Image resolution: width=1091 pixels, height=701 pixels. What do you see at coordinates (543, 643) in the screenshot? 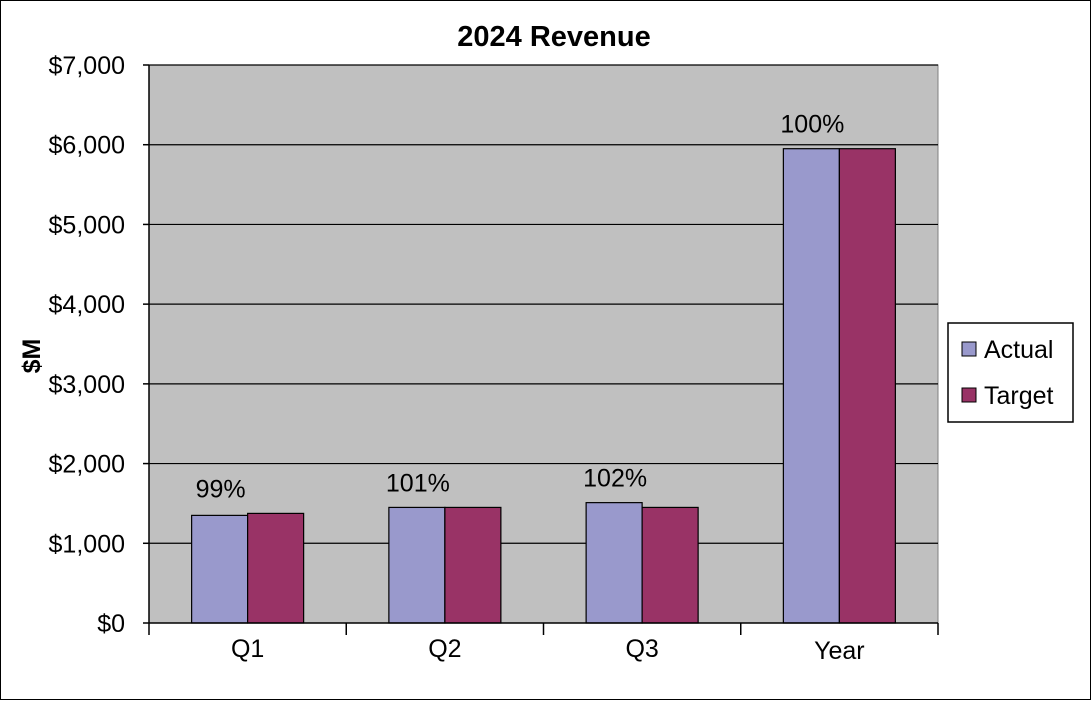
I see `x-axis: Q1 Q2 Q3 Year` at bounding box center [543, 643].